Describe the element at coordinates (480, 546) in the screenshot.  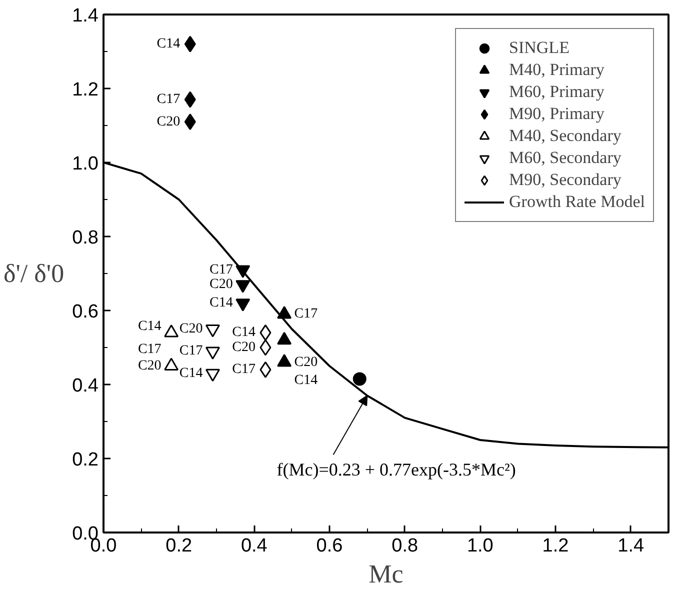
I see `x-tick-label: 1.0` at that location.